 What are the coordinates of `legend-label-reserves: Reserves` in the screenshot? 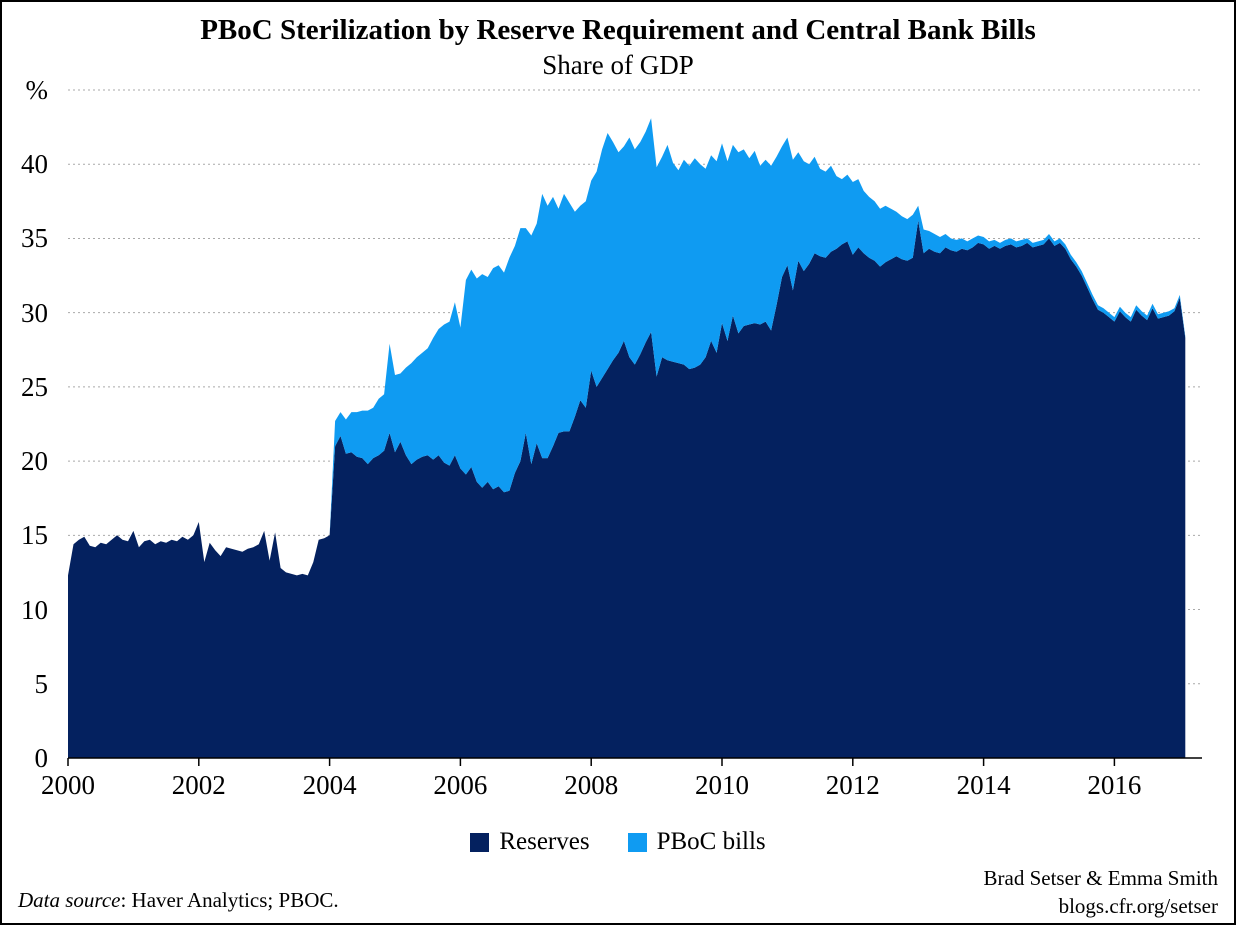 It's located at (544, 841).